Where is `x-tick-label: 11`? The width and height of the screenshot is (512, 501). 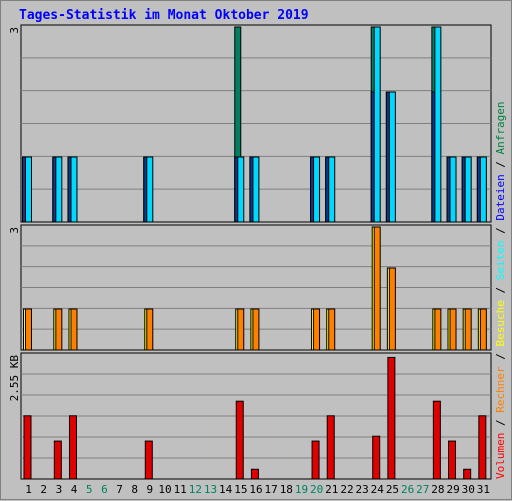 x-tick-label: 11 is located at coordinates (180, 489).